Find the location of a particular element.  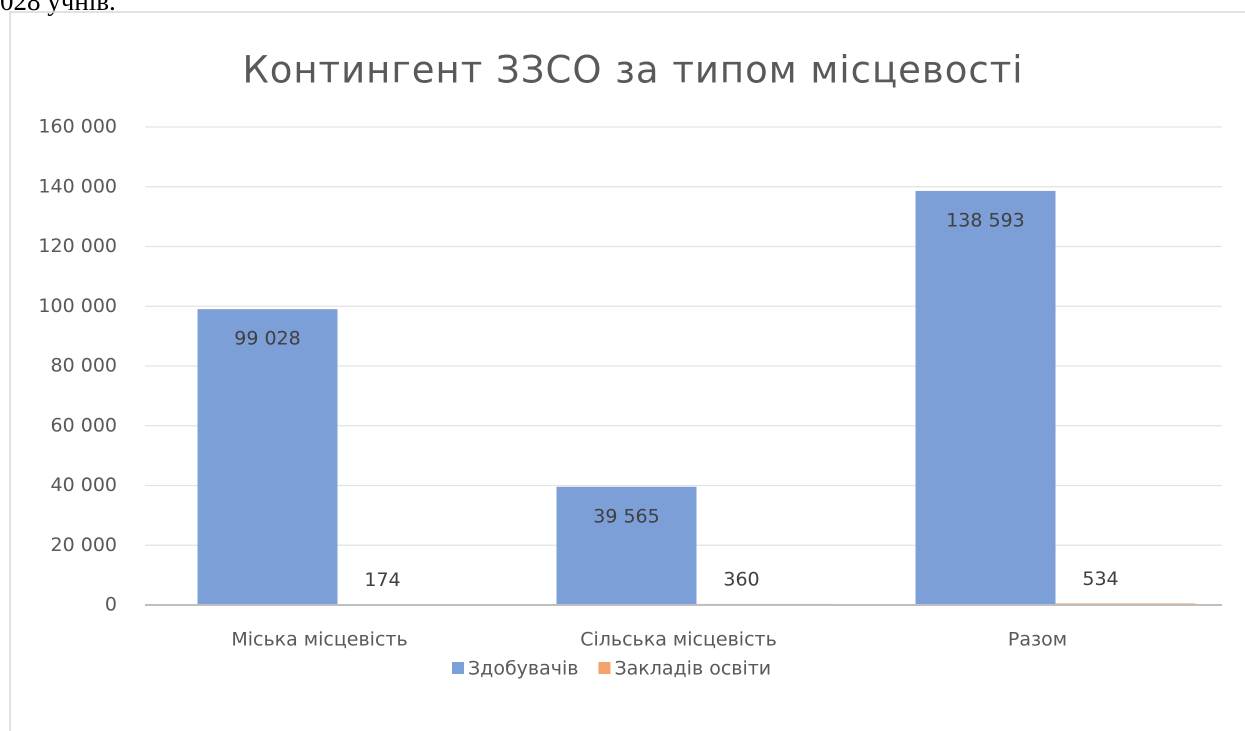

y-tick-label: 60 000 is located at coordinates (84, 425).